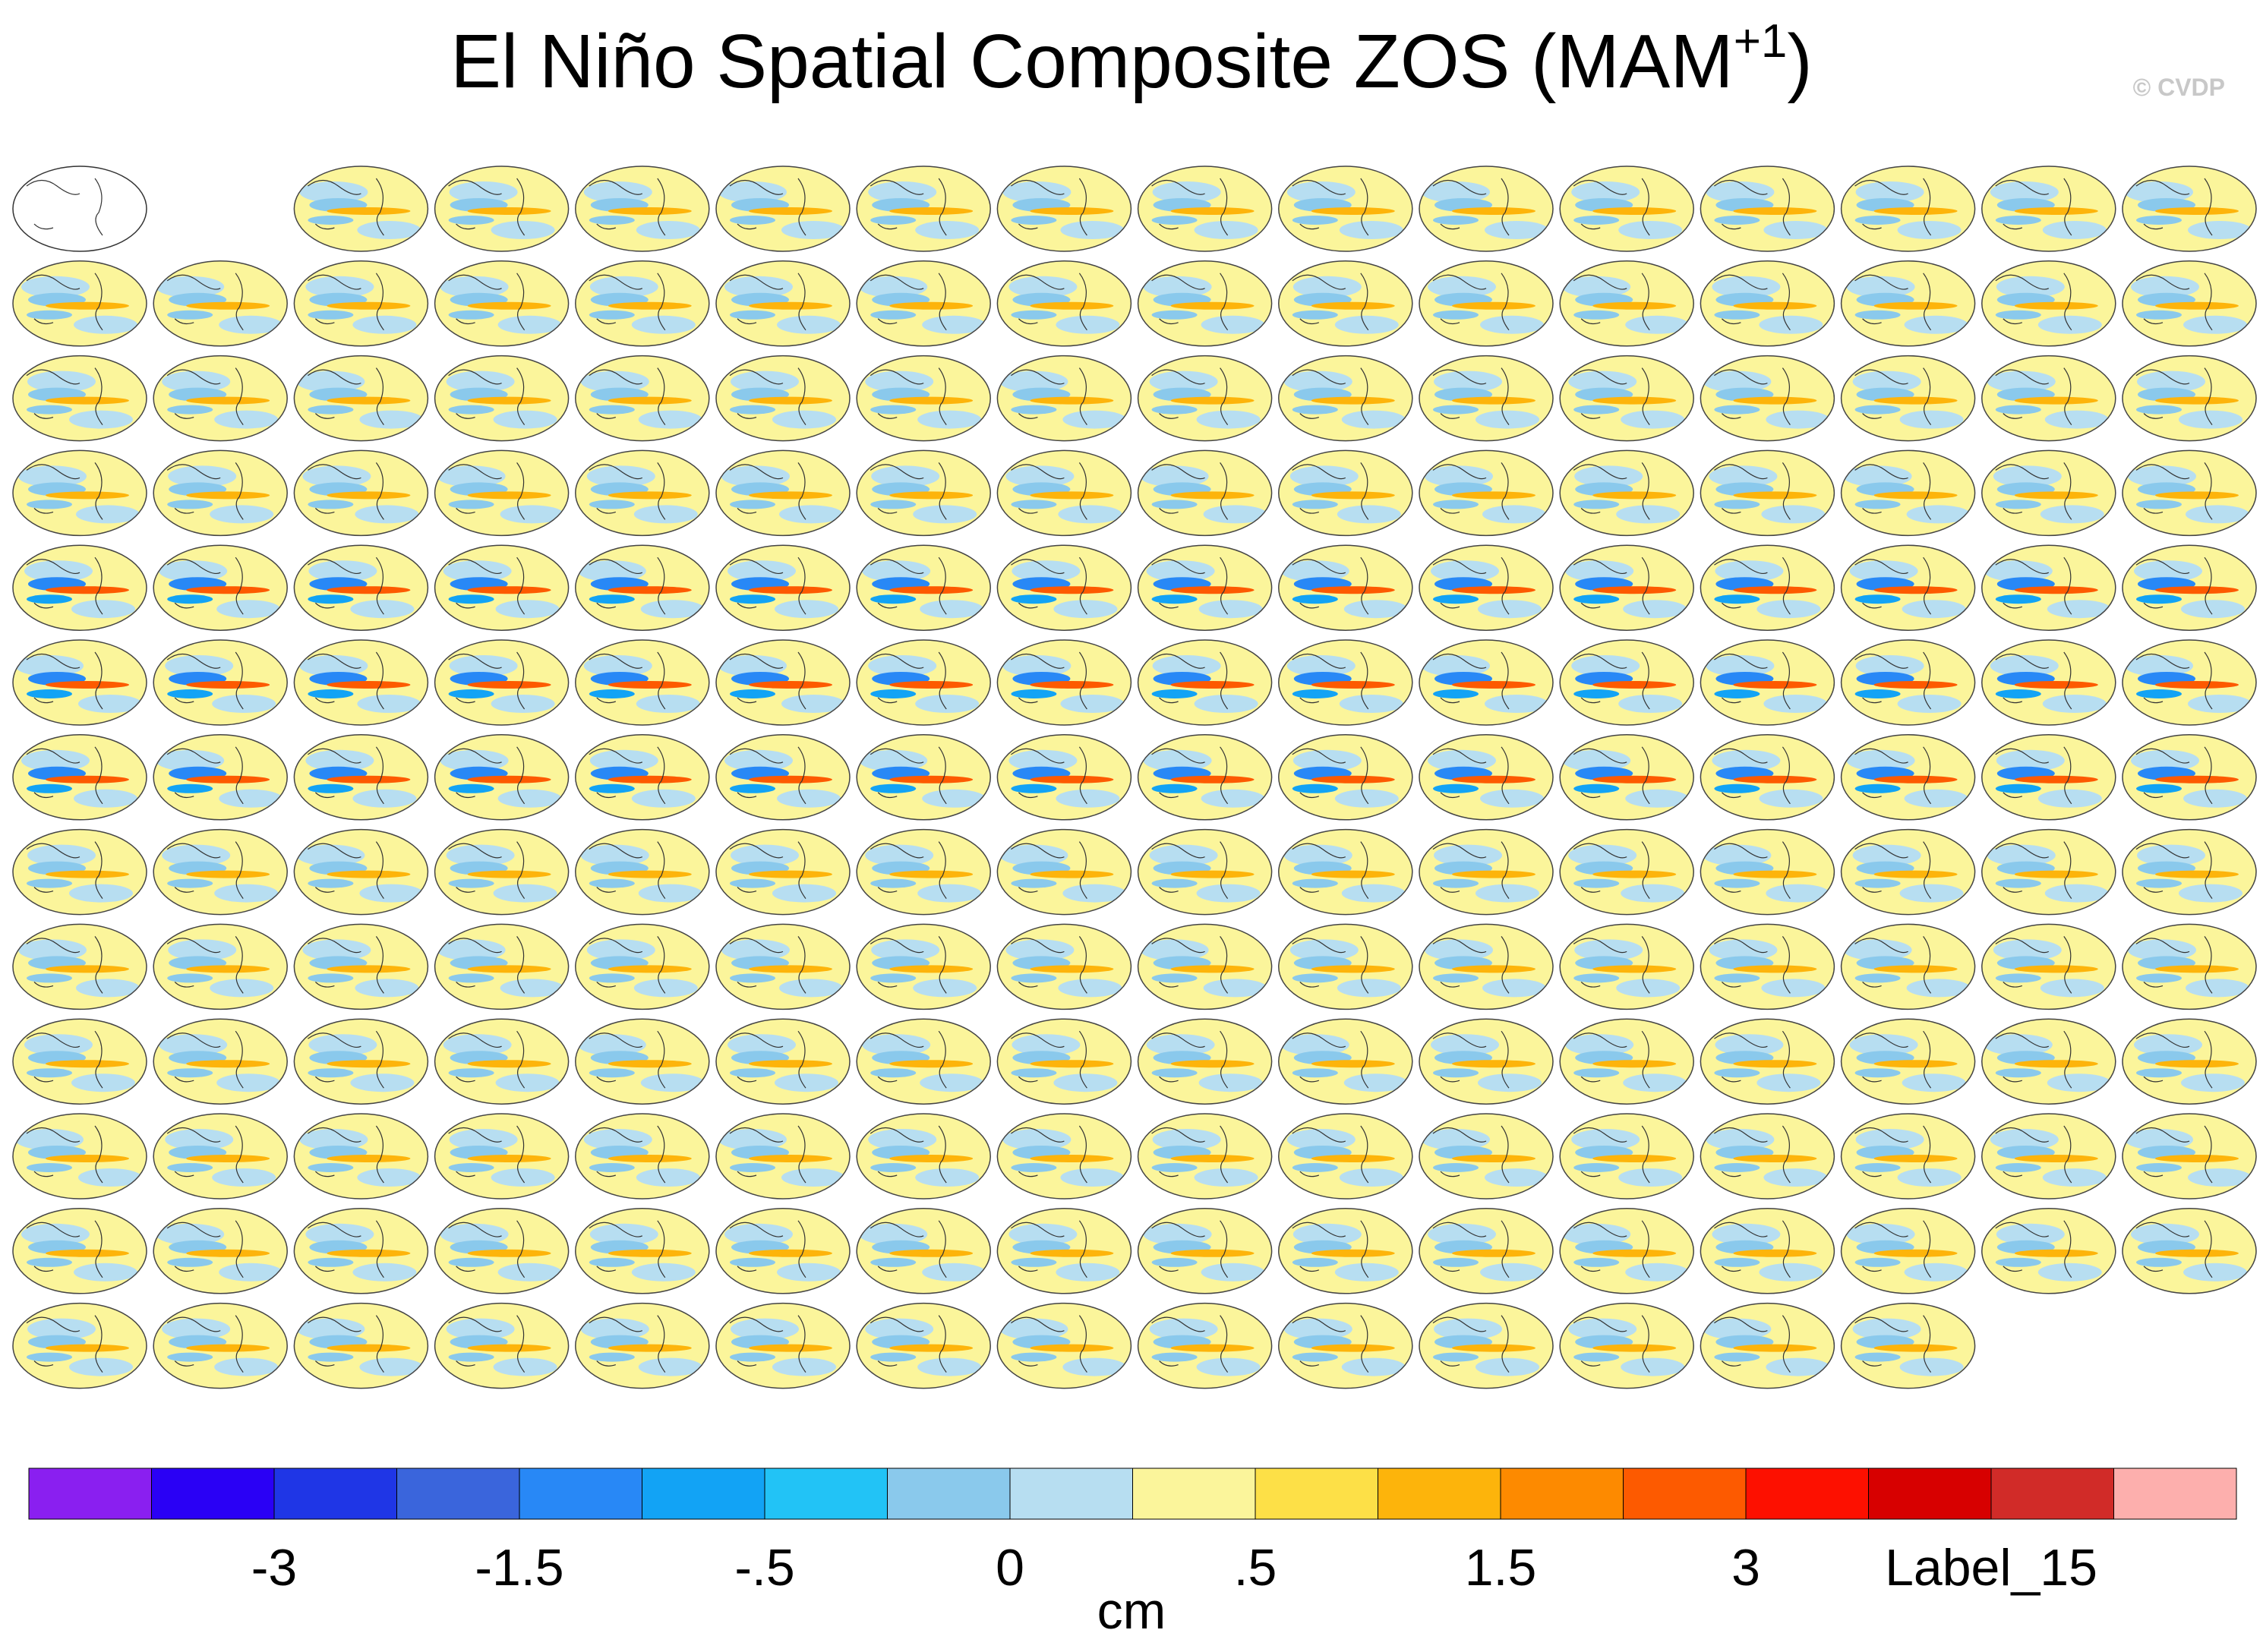 The width and height of the screenshot is (2263, 1652). I want to click on colorbar-label: -.5, so click(764, 1568).